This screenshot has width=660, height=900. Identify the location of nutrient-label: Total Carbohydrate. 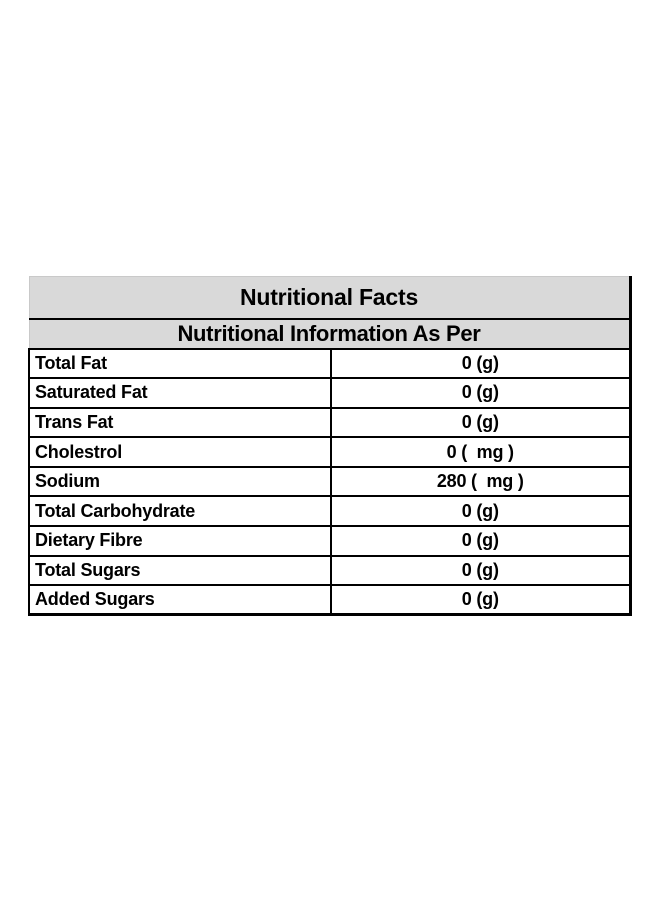
(180, 511).